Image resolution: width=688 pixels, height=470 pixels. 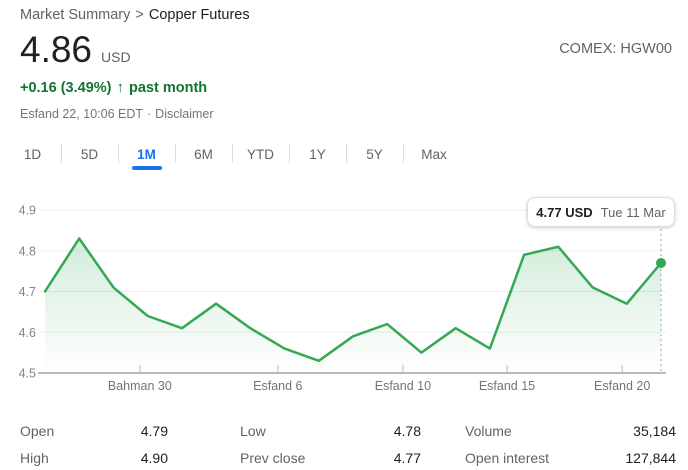 I want to click on change-amount: +0.16 (3.49%), so click(x=66, y=88).